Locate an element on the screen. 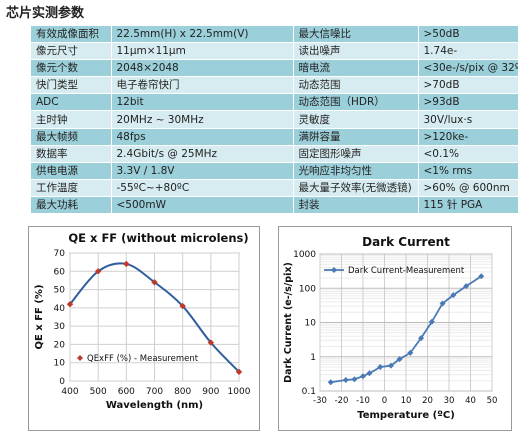  x-tick-label: 500 is located at coordinates (98, 392).